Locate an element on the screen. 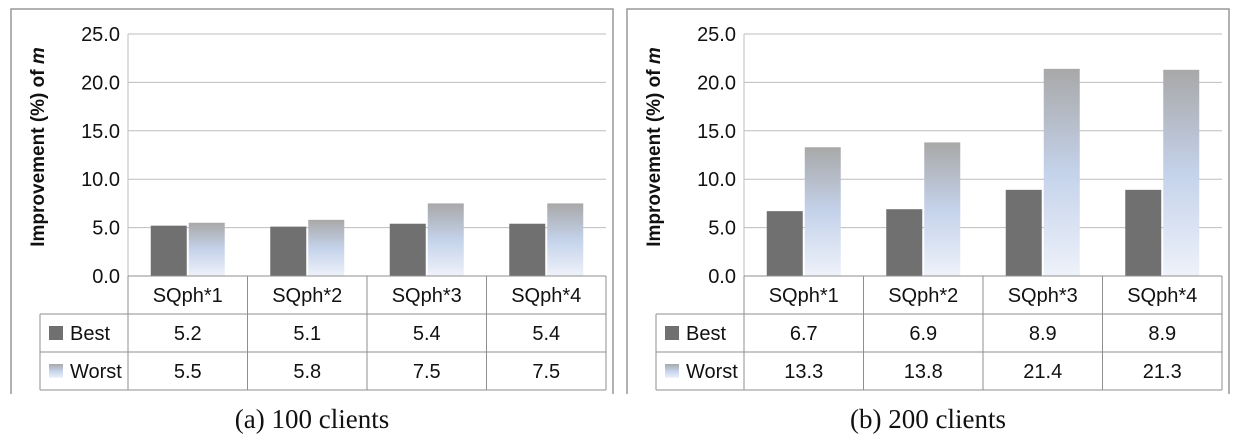 This screenshot has width=1240, height=446. caption-b: (b) 200 clients is located at coordinates (928, 419).